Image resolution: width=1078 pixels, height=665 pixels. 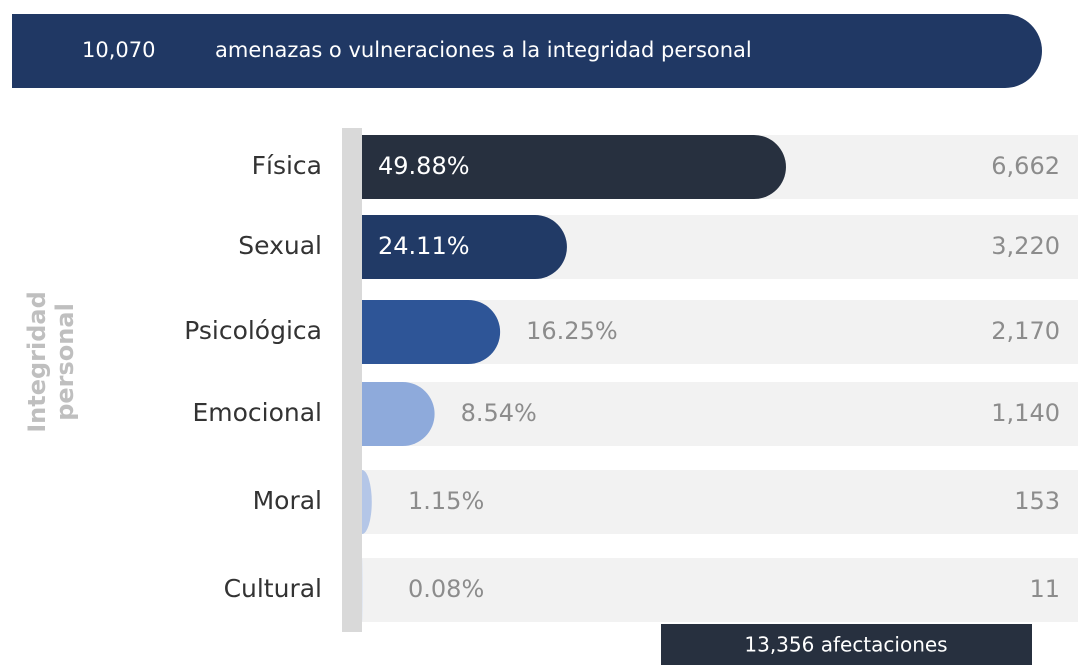 What do you see at coordinates (65, 362) in the screenshot?
I see `y-axis-title-line: personal` at bounding box center [65, 362].